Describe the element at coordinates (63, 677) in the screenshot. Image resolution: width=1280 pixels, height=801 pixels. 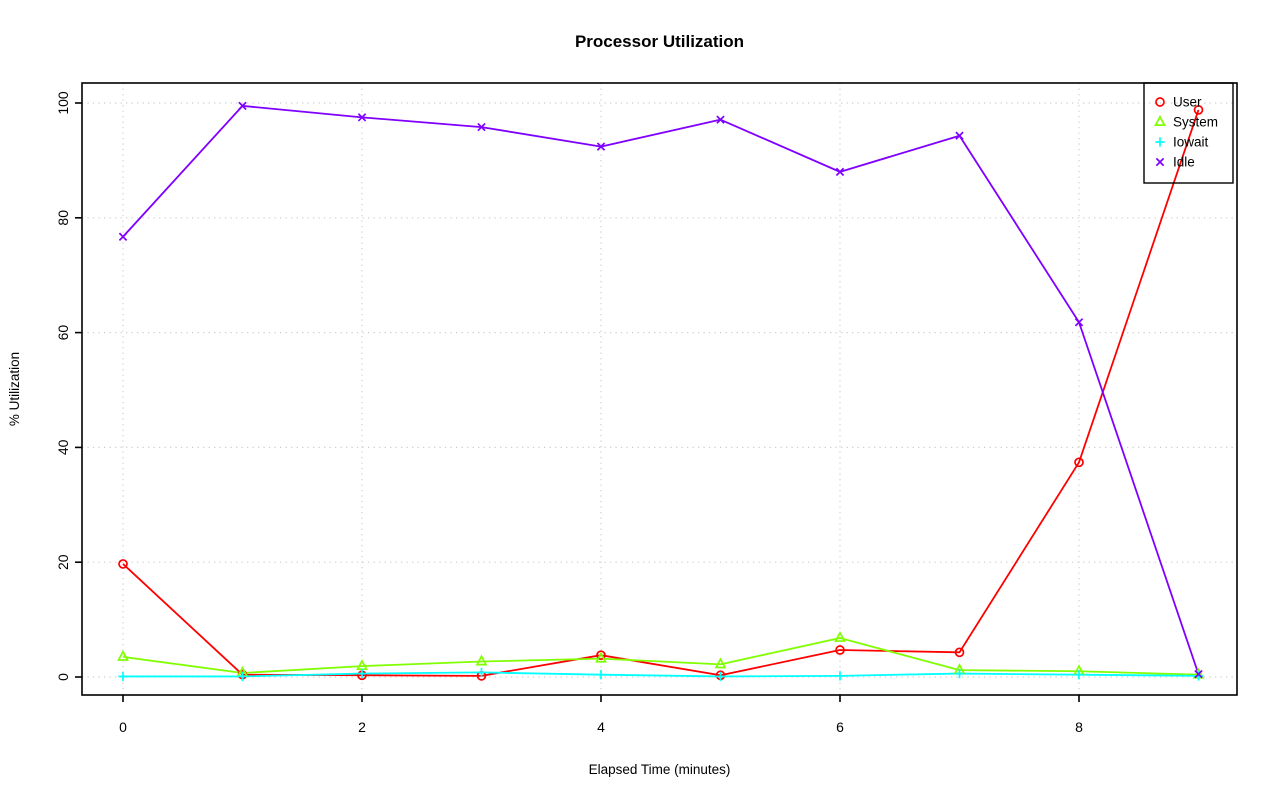
I see `y-tick-label: 0` at that location.